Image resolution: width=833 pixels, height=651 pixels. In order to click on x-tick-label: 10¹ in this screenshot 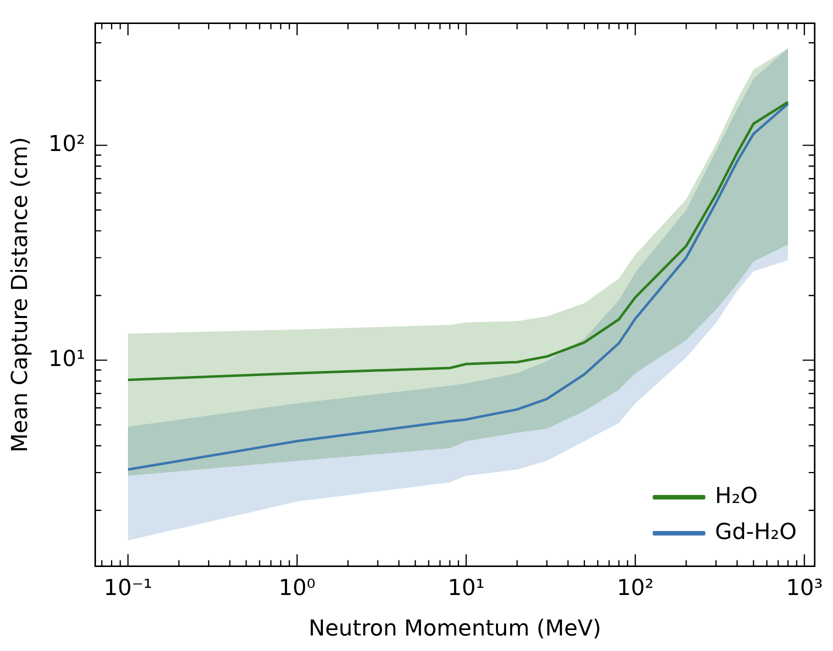, I will do `click(466, 589)`.